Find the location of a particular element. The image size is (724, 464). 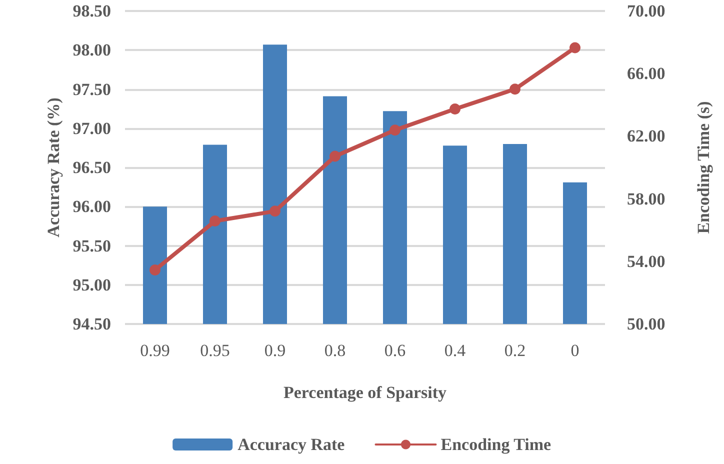

y-tick-label: 98.00 is located at coordinates (91, 50).